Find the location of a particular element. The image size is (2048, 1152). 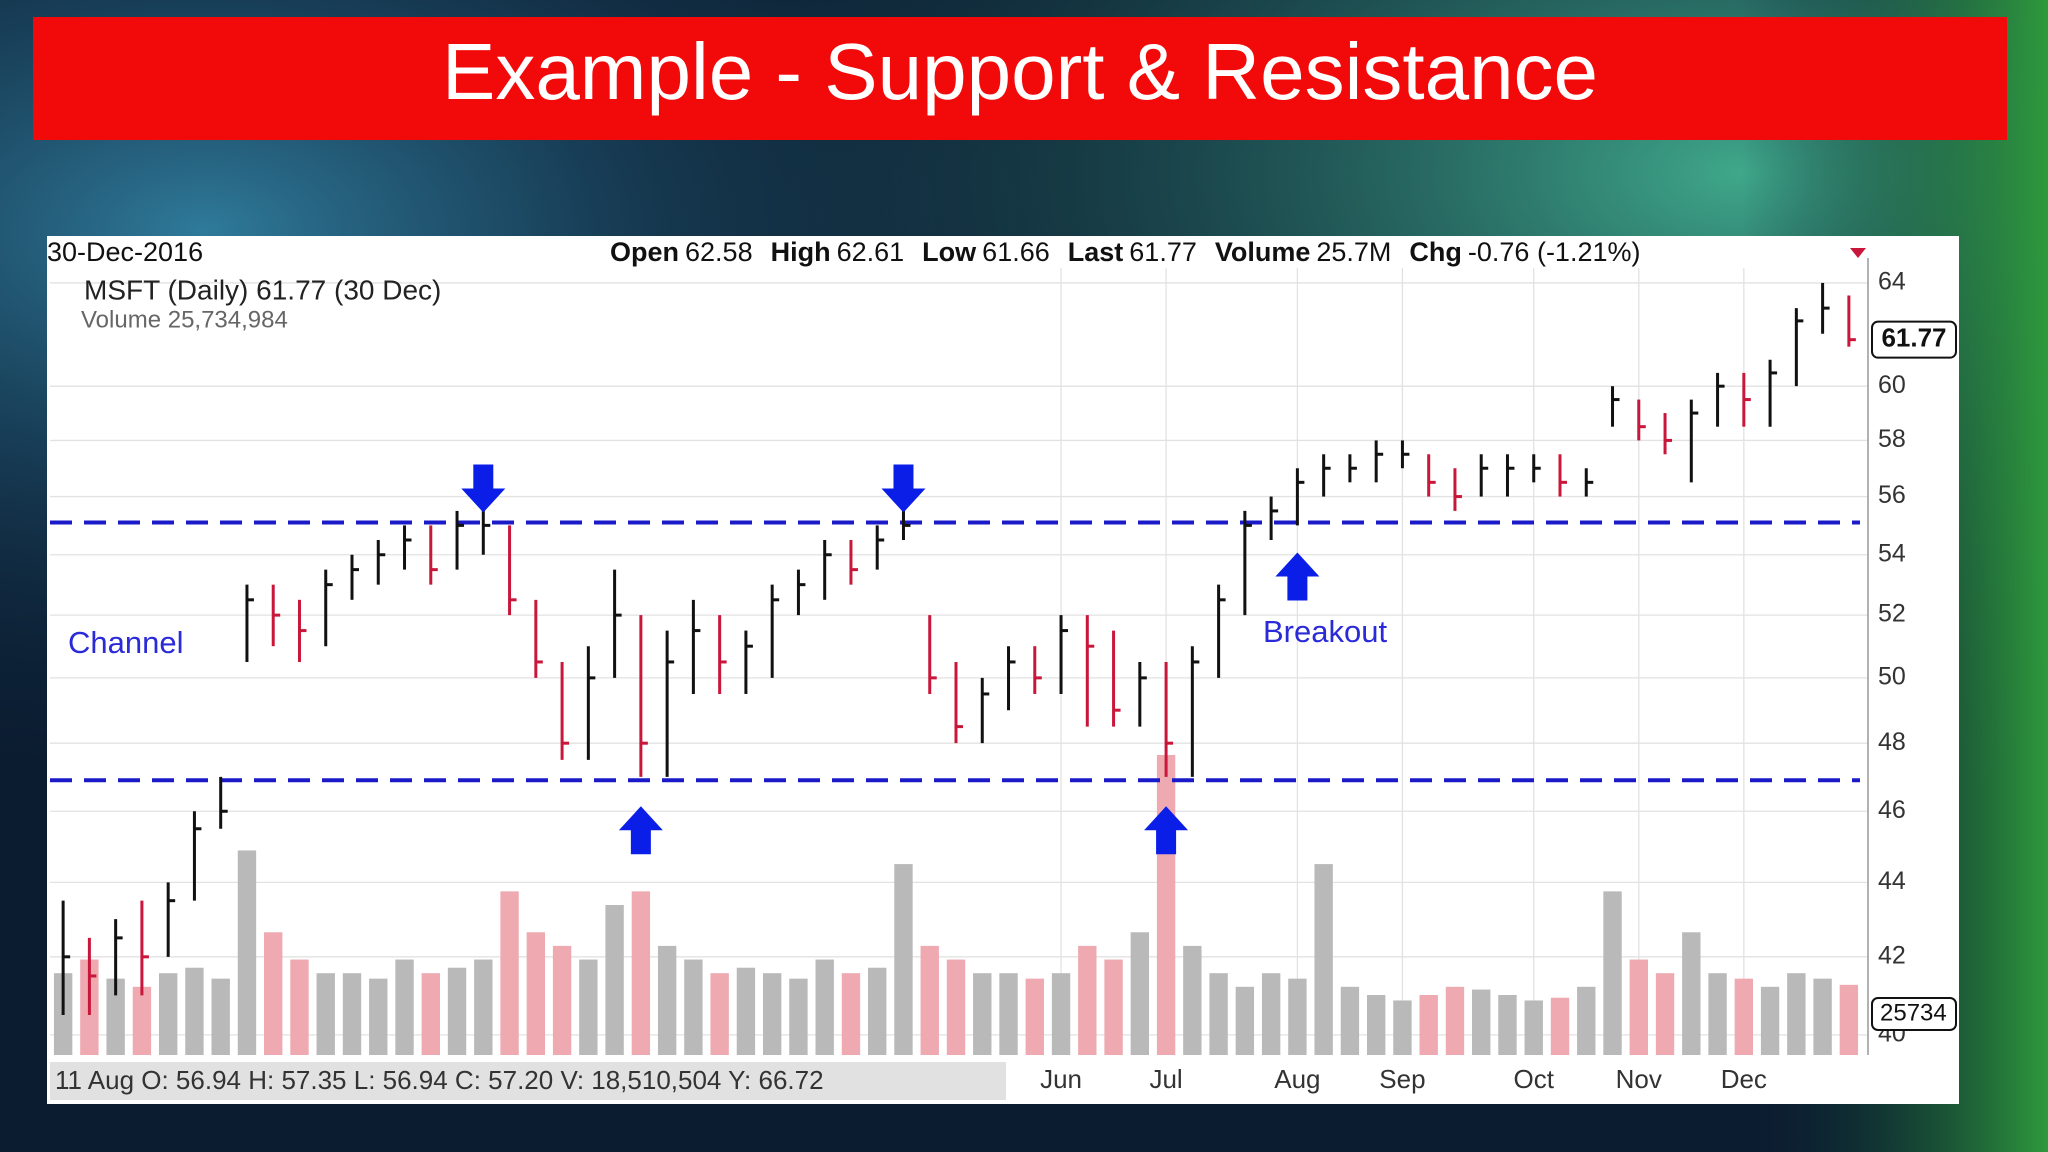

y-tick-label: 50 is located at coordinates (1892, 676).